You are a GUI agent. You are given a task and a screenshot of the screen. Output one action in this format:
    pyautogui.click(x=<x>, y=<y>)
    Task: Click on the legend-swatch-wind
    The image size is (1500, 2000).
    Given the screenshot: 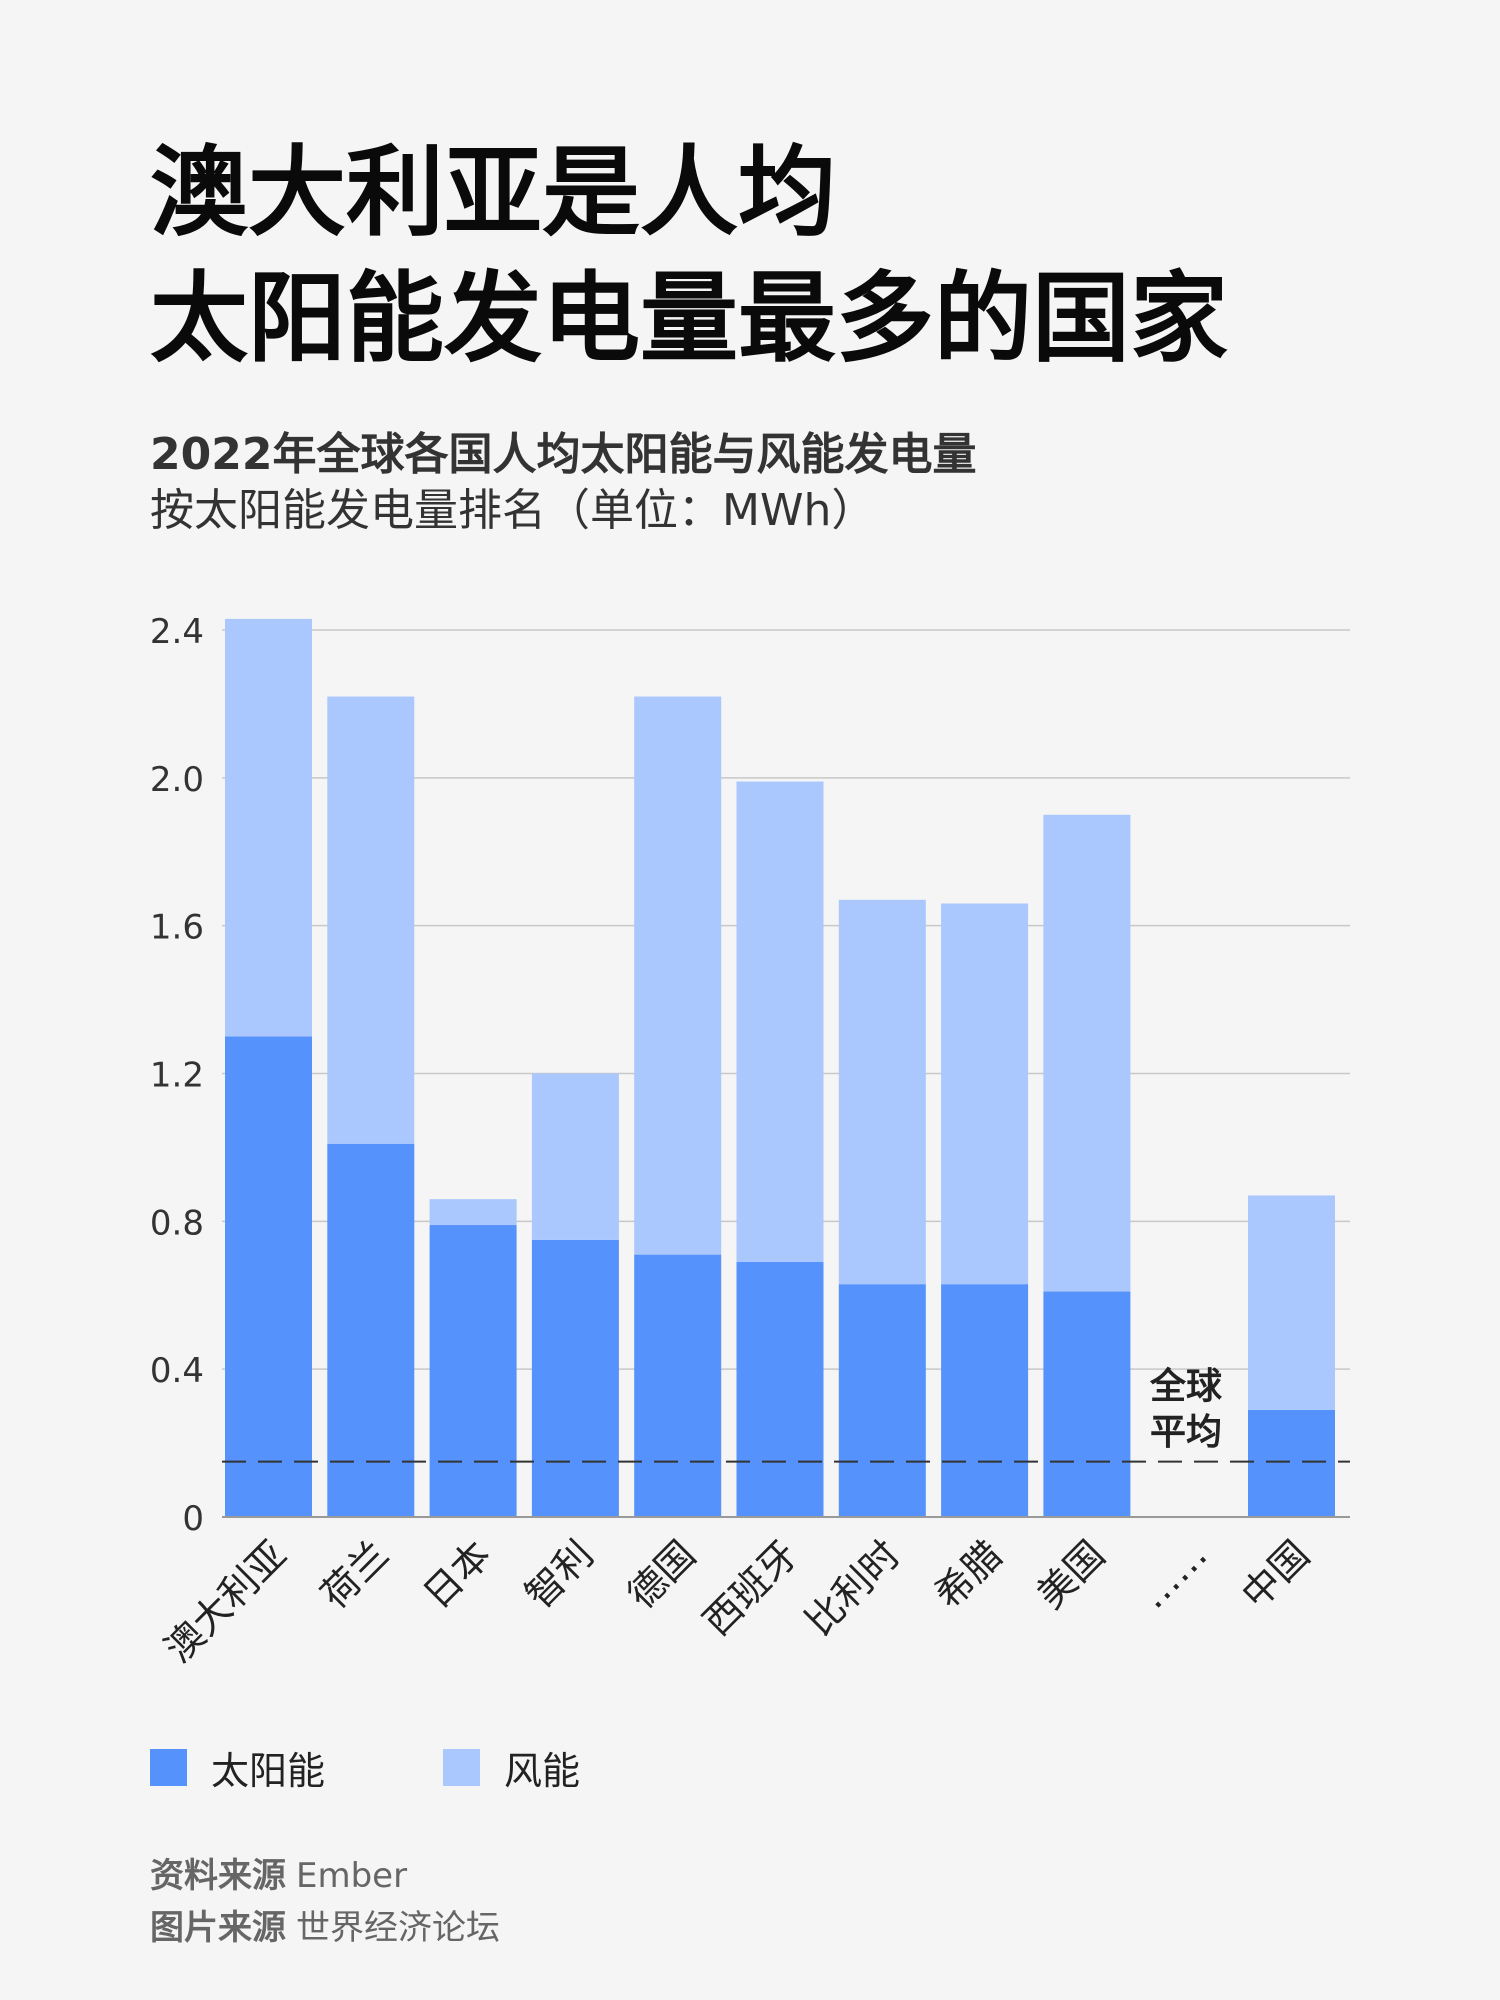 What is the action you would take?
    pyautogui.click(x=462, y=1767)
    